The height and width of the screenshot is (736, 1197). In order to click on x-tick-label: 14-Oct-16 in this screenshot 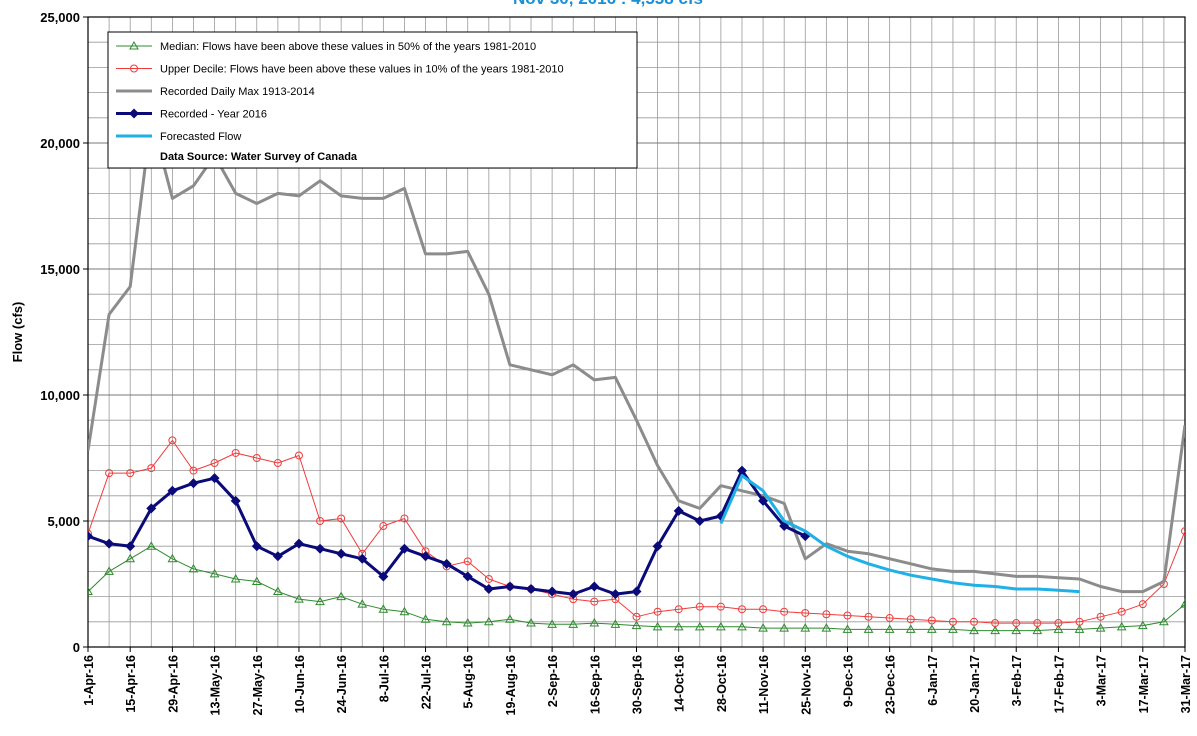, I will do `click(680, 683)`.